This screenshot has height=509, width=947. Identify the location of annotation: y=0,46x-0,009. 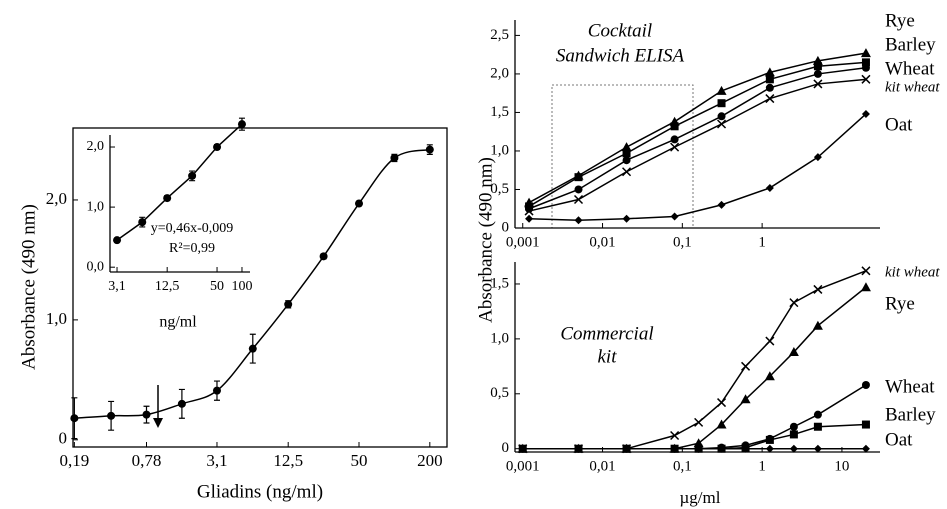
(192, 228).